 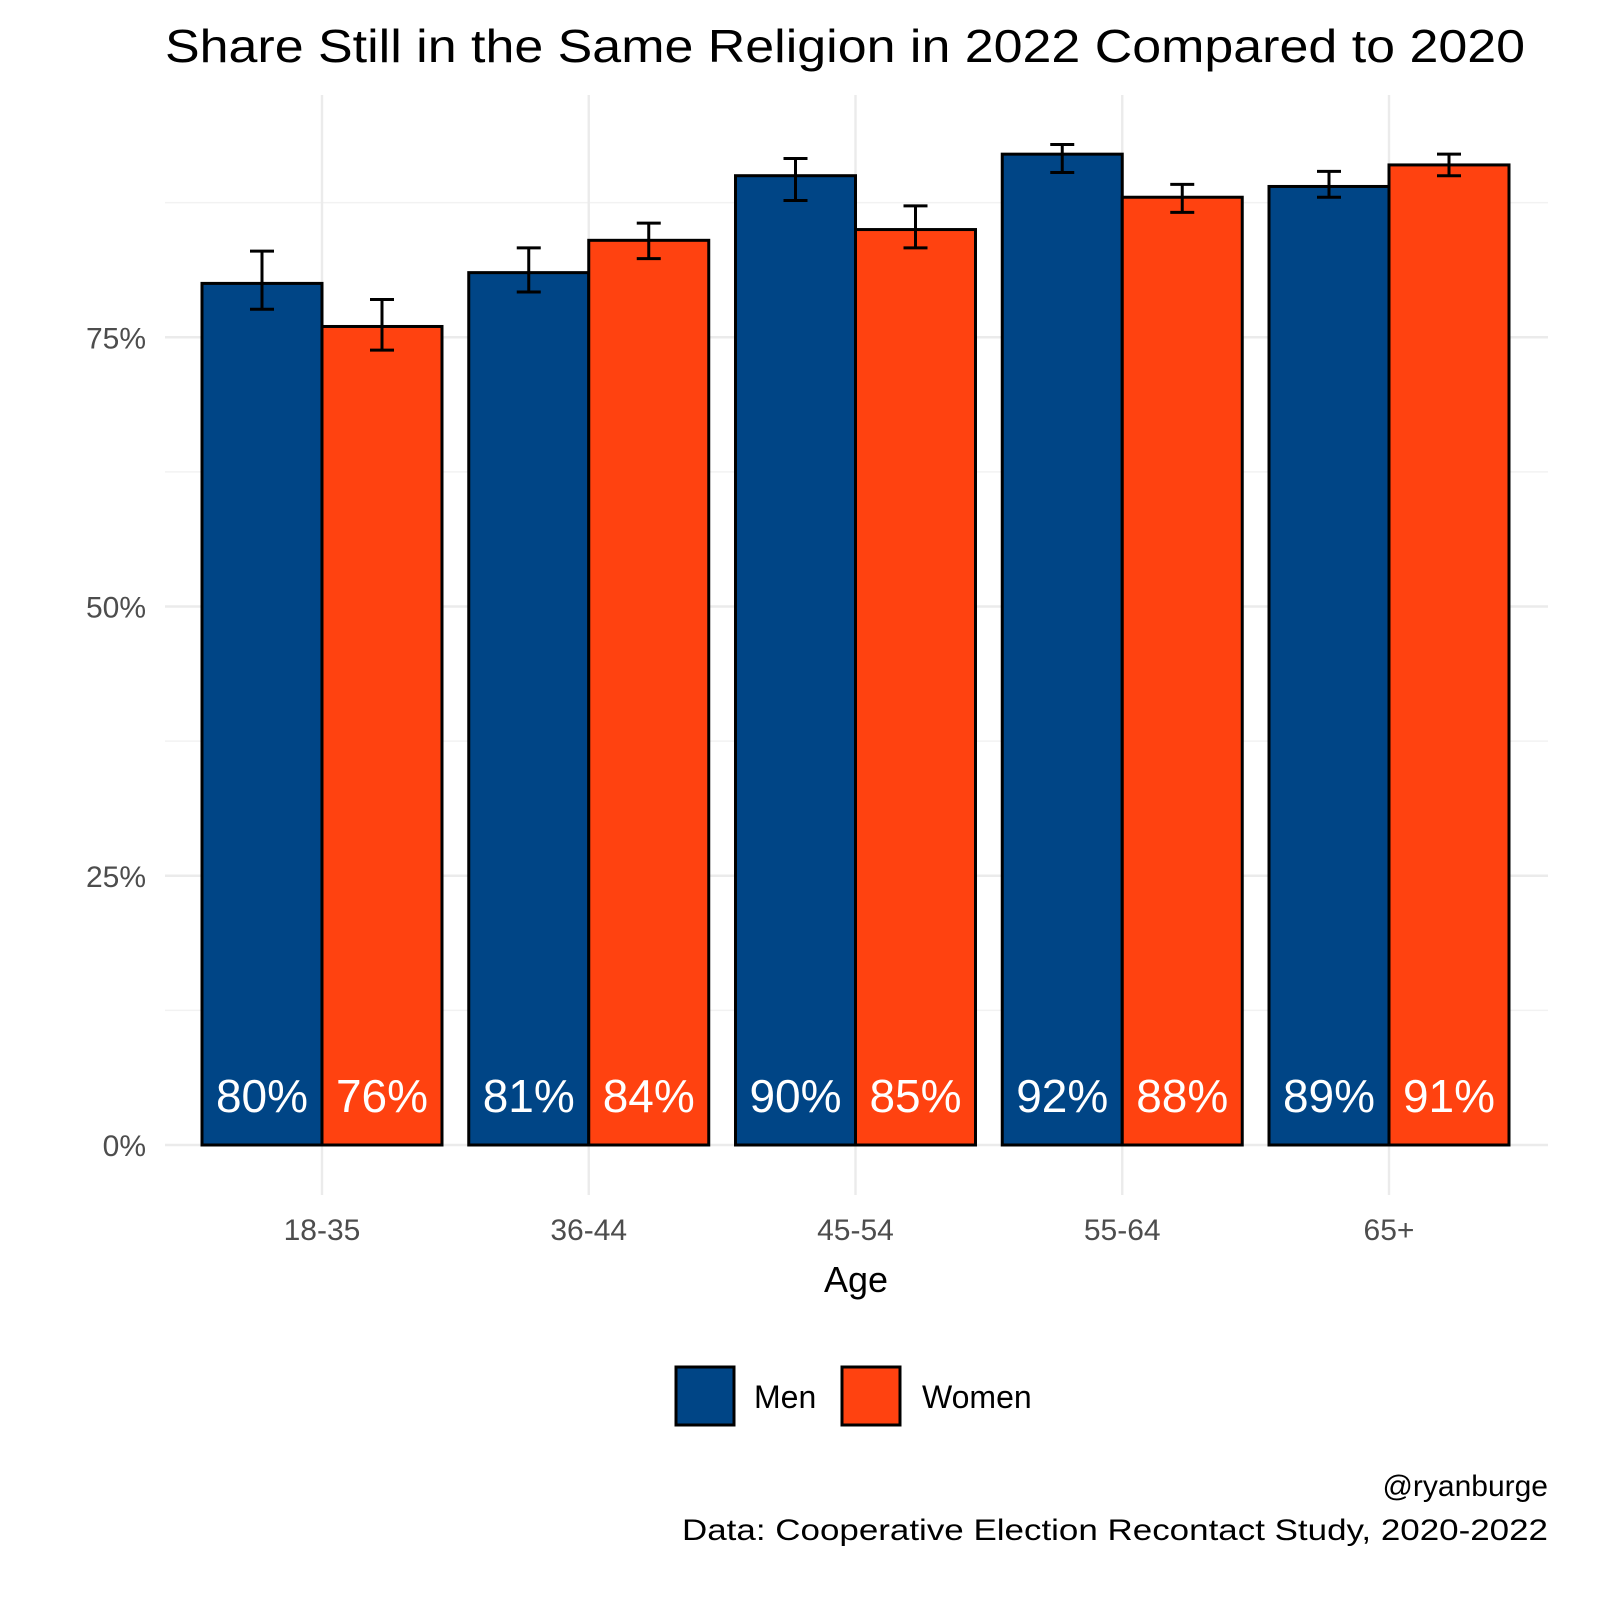 I want to click on x-tick-label: 65+, so click(x=1389, y=1230).